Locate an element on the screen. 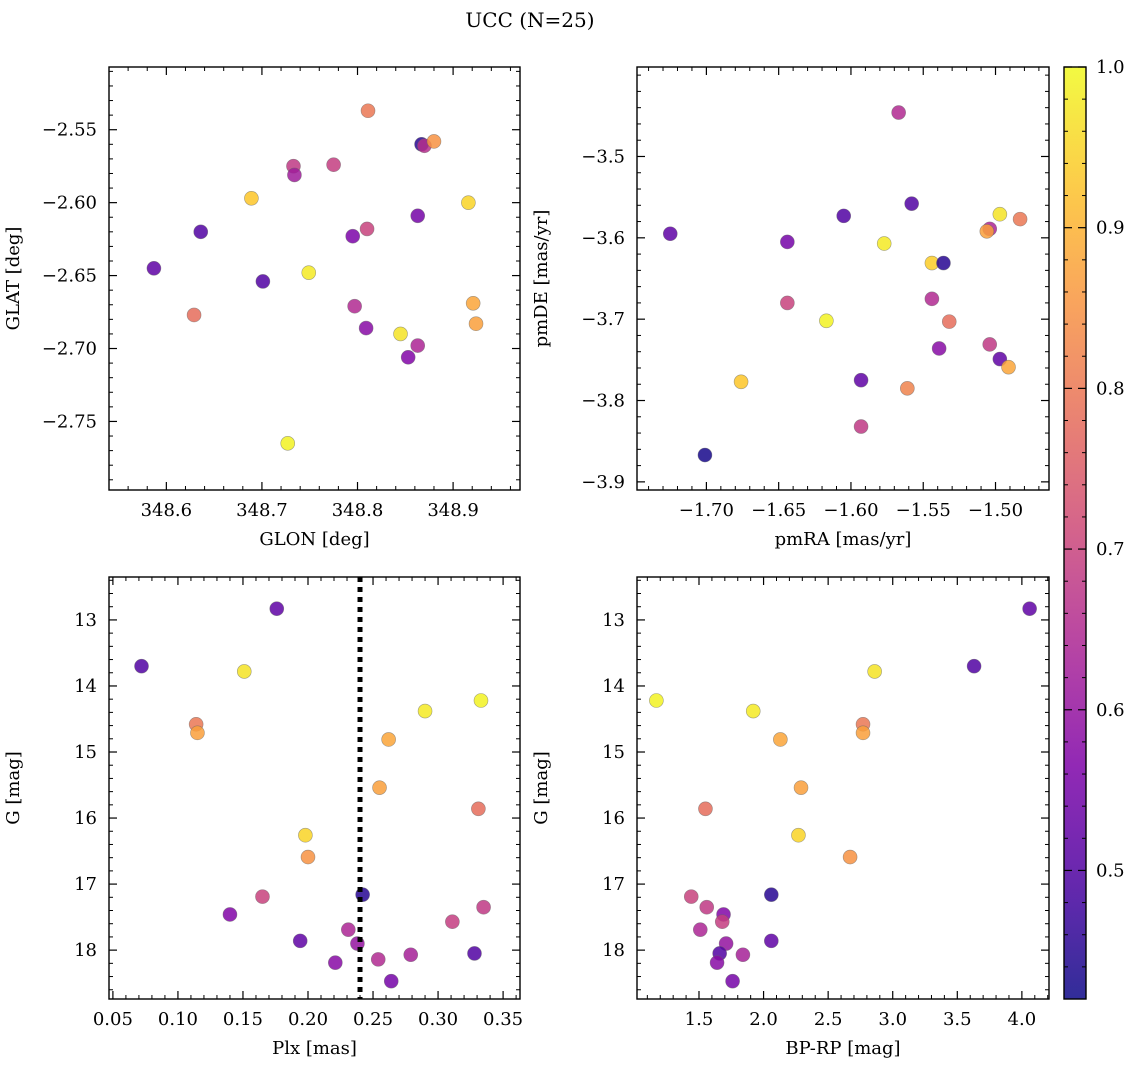 The width and height of the screenshot is (1136, 1067). y-tick-label: 15 is located at coordinates (85, 752).